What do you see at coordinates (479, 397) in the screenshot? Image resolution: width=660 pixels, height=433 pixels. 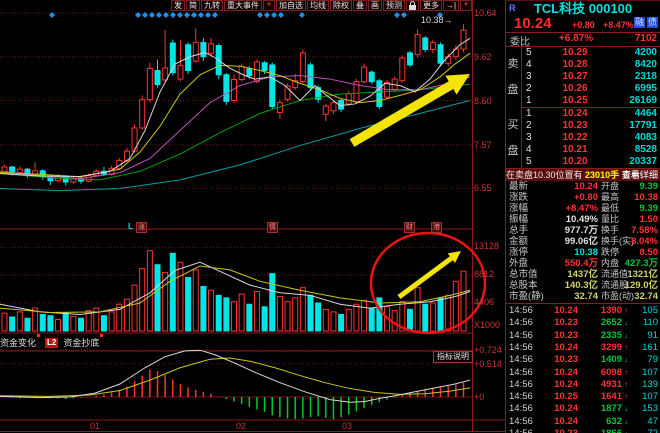 I see `macd-axis-label: +0` at bounding box center [479, 397].